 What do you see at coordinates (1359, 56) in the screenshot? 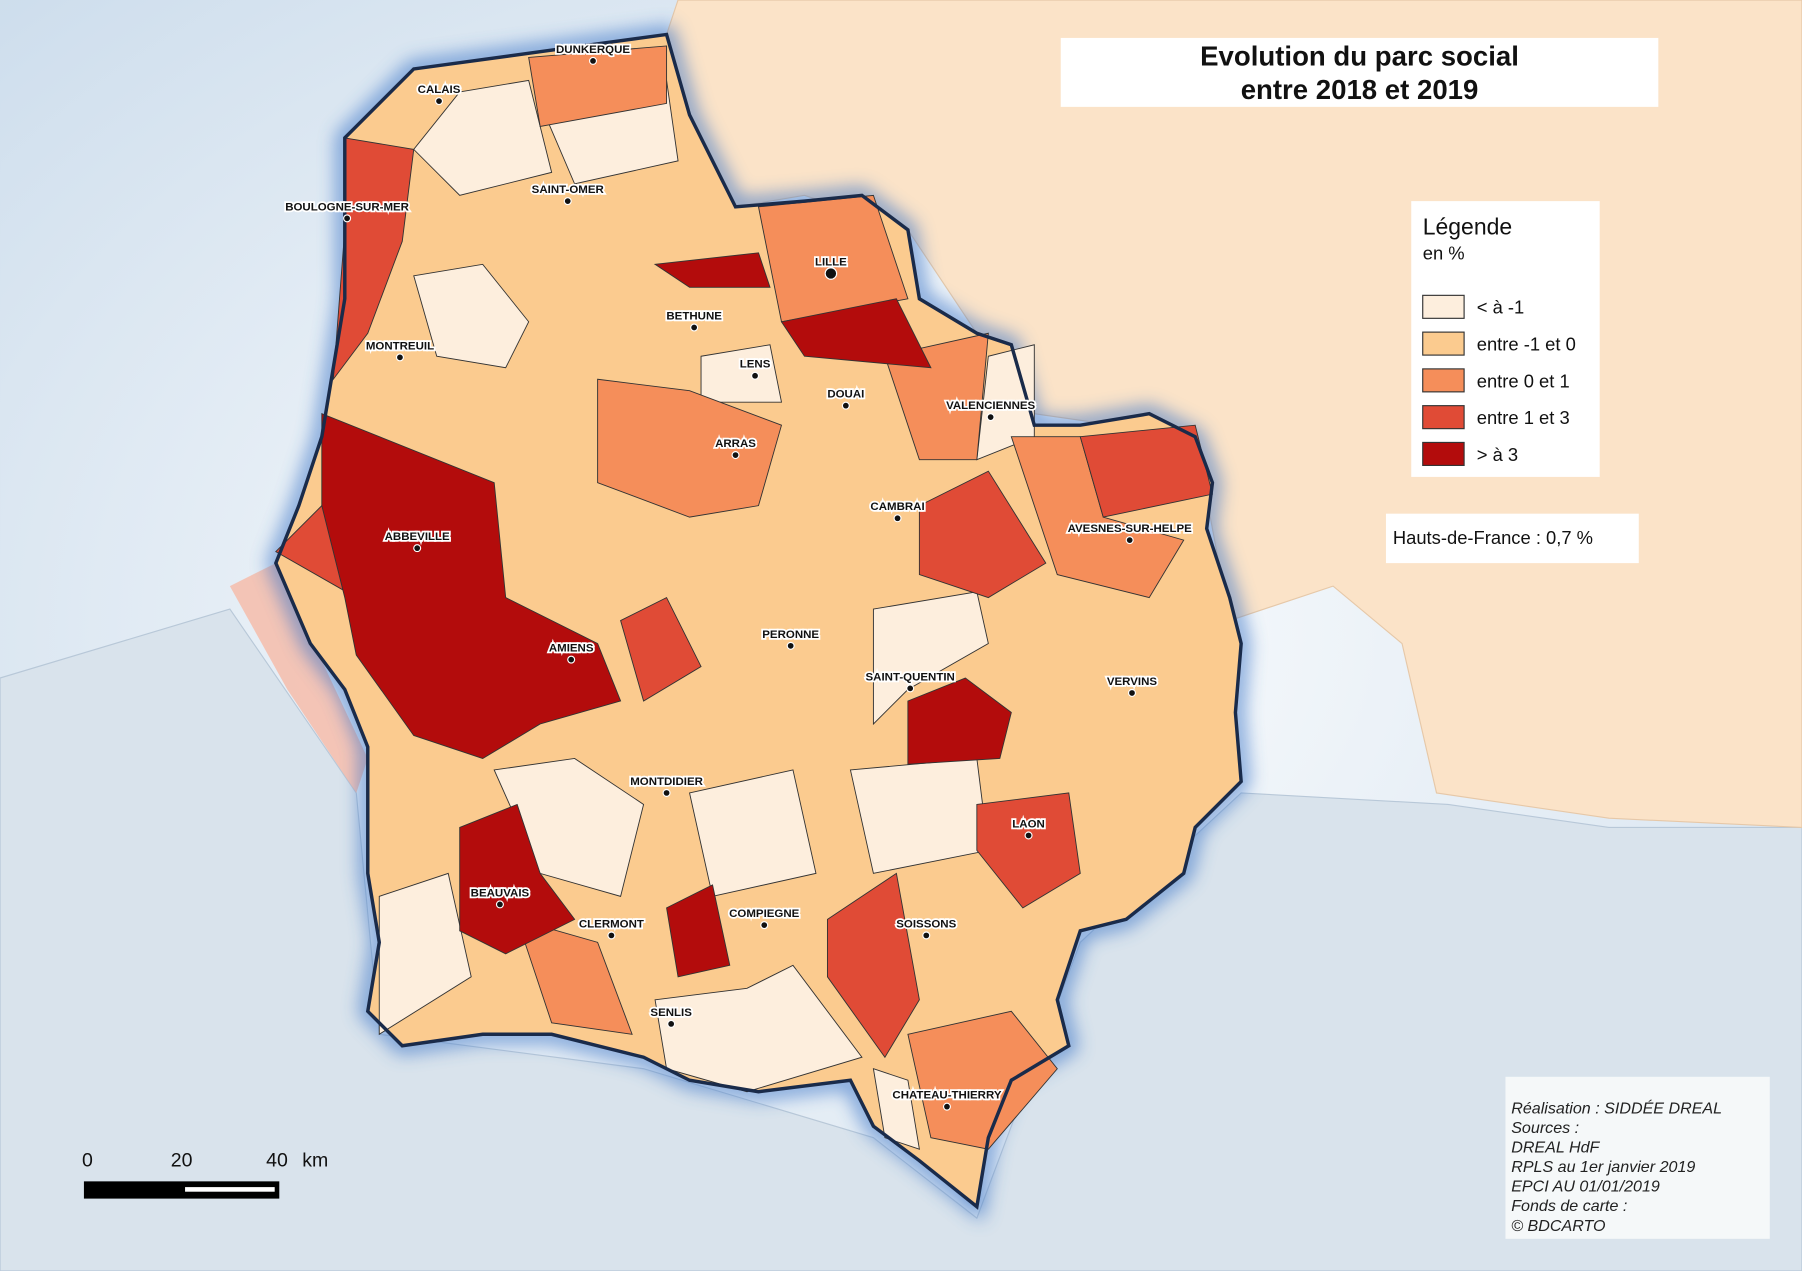
I see `title: Evolution du parc social` at bounding box center [1359, 56].